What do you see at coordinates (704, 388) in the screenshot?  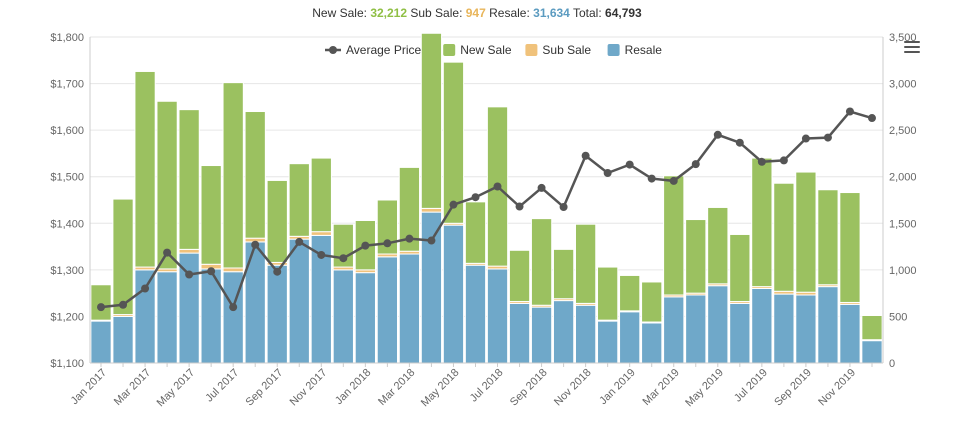 I see `x-tick-label: May 2019` at bounding box center [704, 388].